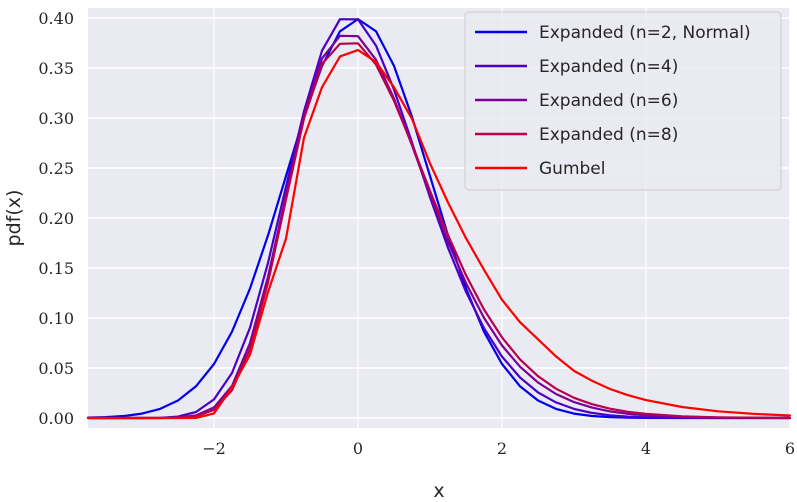  What do you see at coordinates (608, 67) in the screenshot?
I see `legend-label: Expanded (n=4)` at bounding box center [608, 67].